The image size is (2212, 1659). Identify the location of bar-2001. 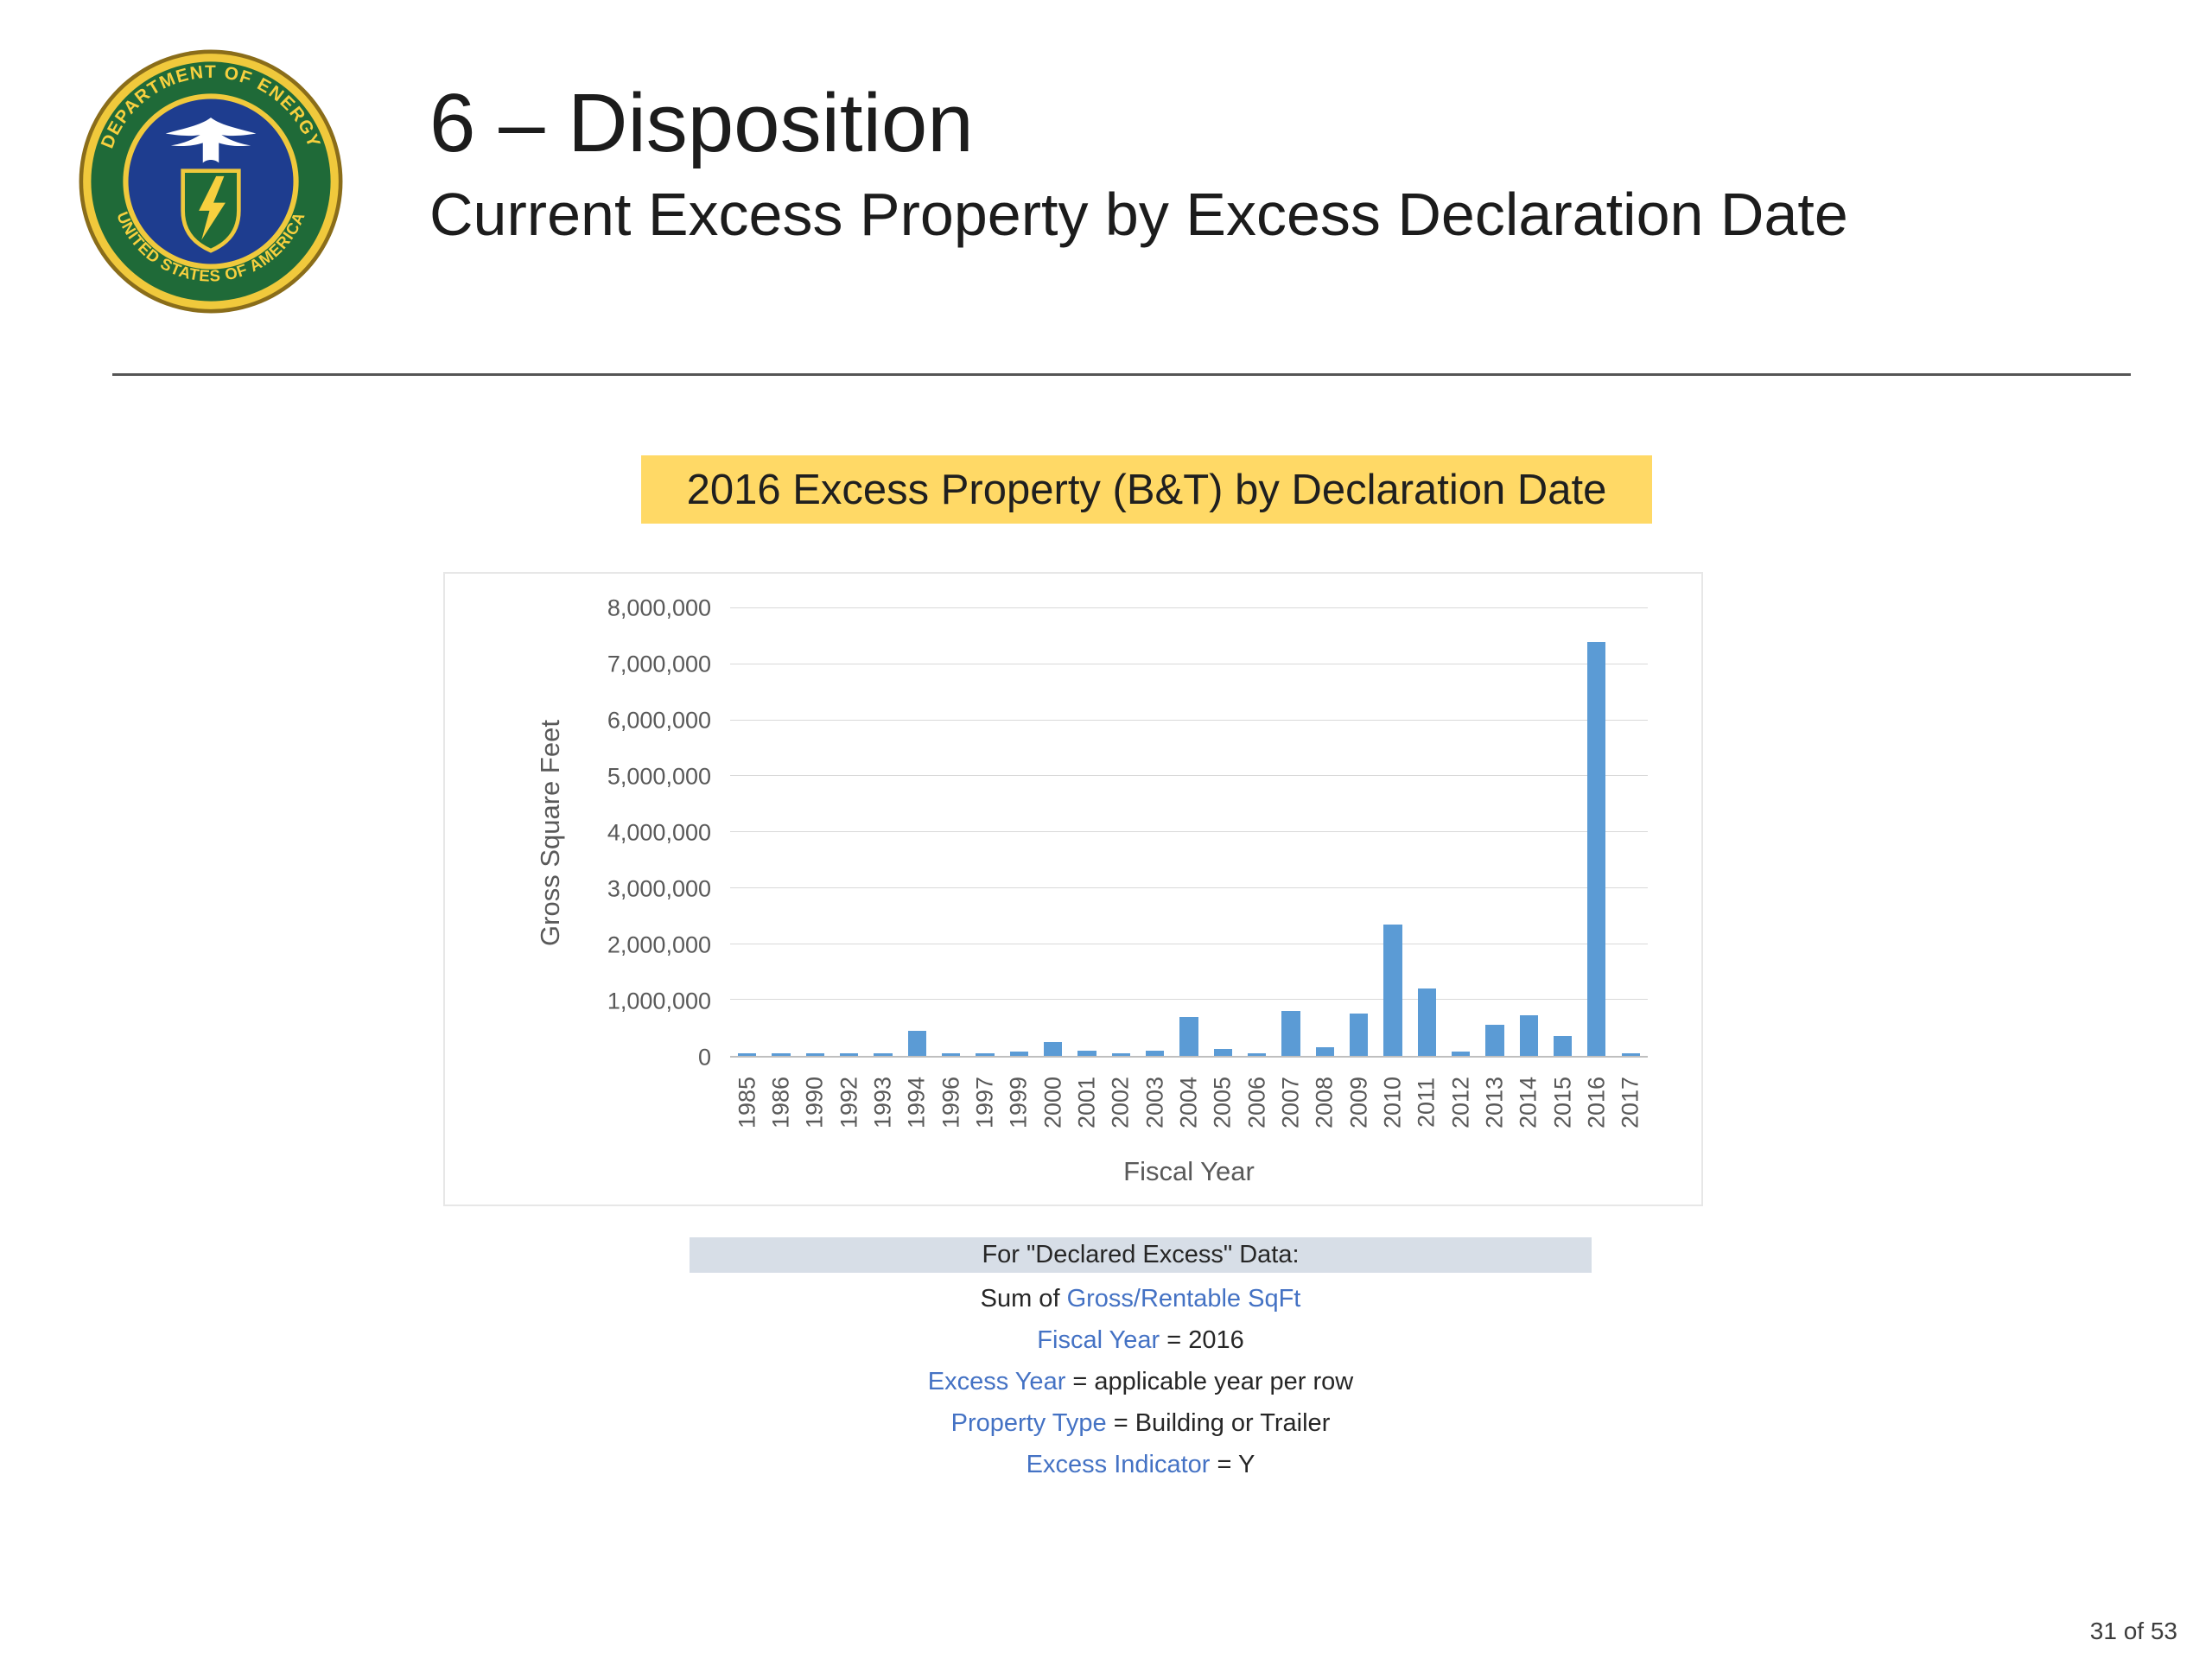
(1086, 1053).